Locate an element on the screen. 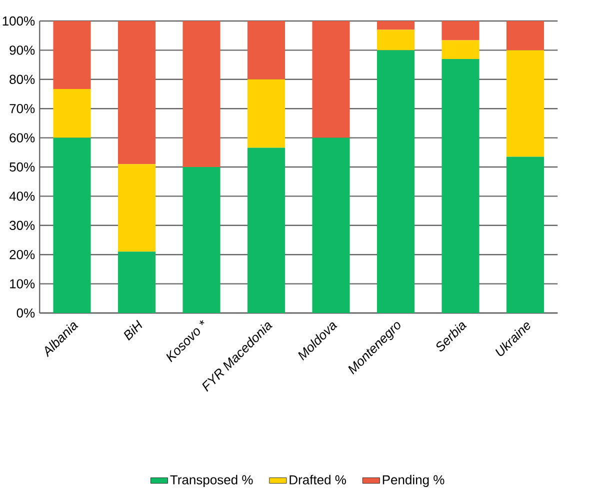 The image size is (601, 501). y-tick-label: 100% is located at coordinates (18, 21).